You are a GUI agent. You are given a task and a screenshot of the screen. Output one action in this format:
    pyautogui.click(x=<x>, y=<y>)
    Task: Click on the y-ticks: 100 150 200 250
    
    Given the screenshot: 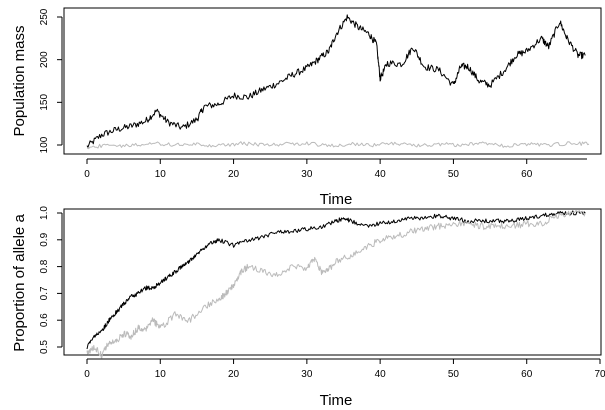 What is the action you would take?
    pyautogui.click(x=50, y=80)
    